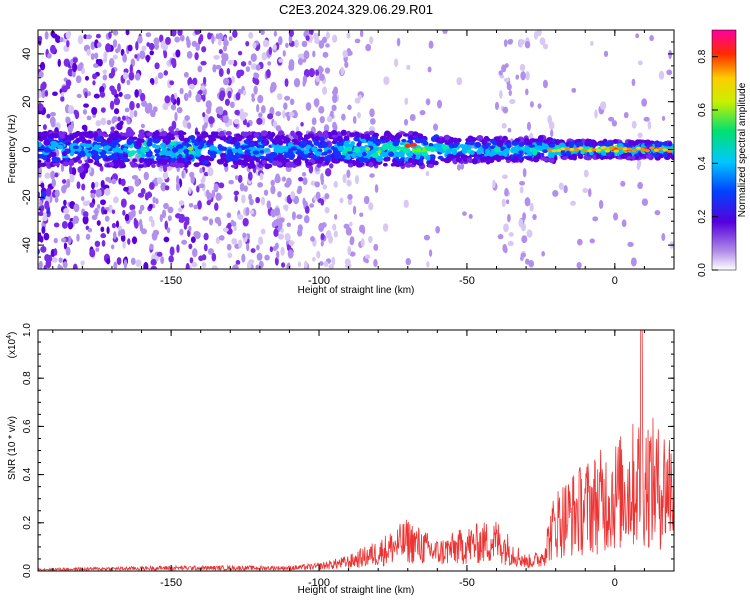  What do you see at coordinates (171, 583) in the screenshot?
I see `snr-xtick-label: -150` at bounding box center [171, 583].